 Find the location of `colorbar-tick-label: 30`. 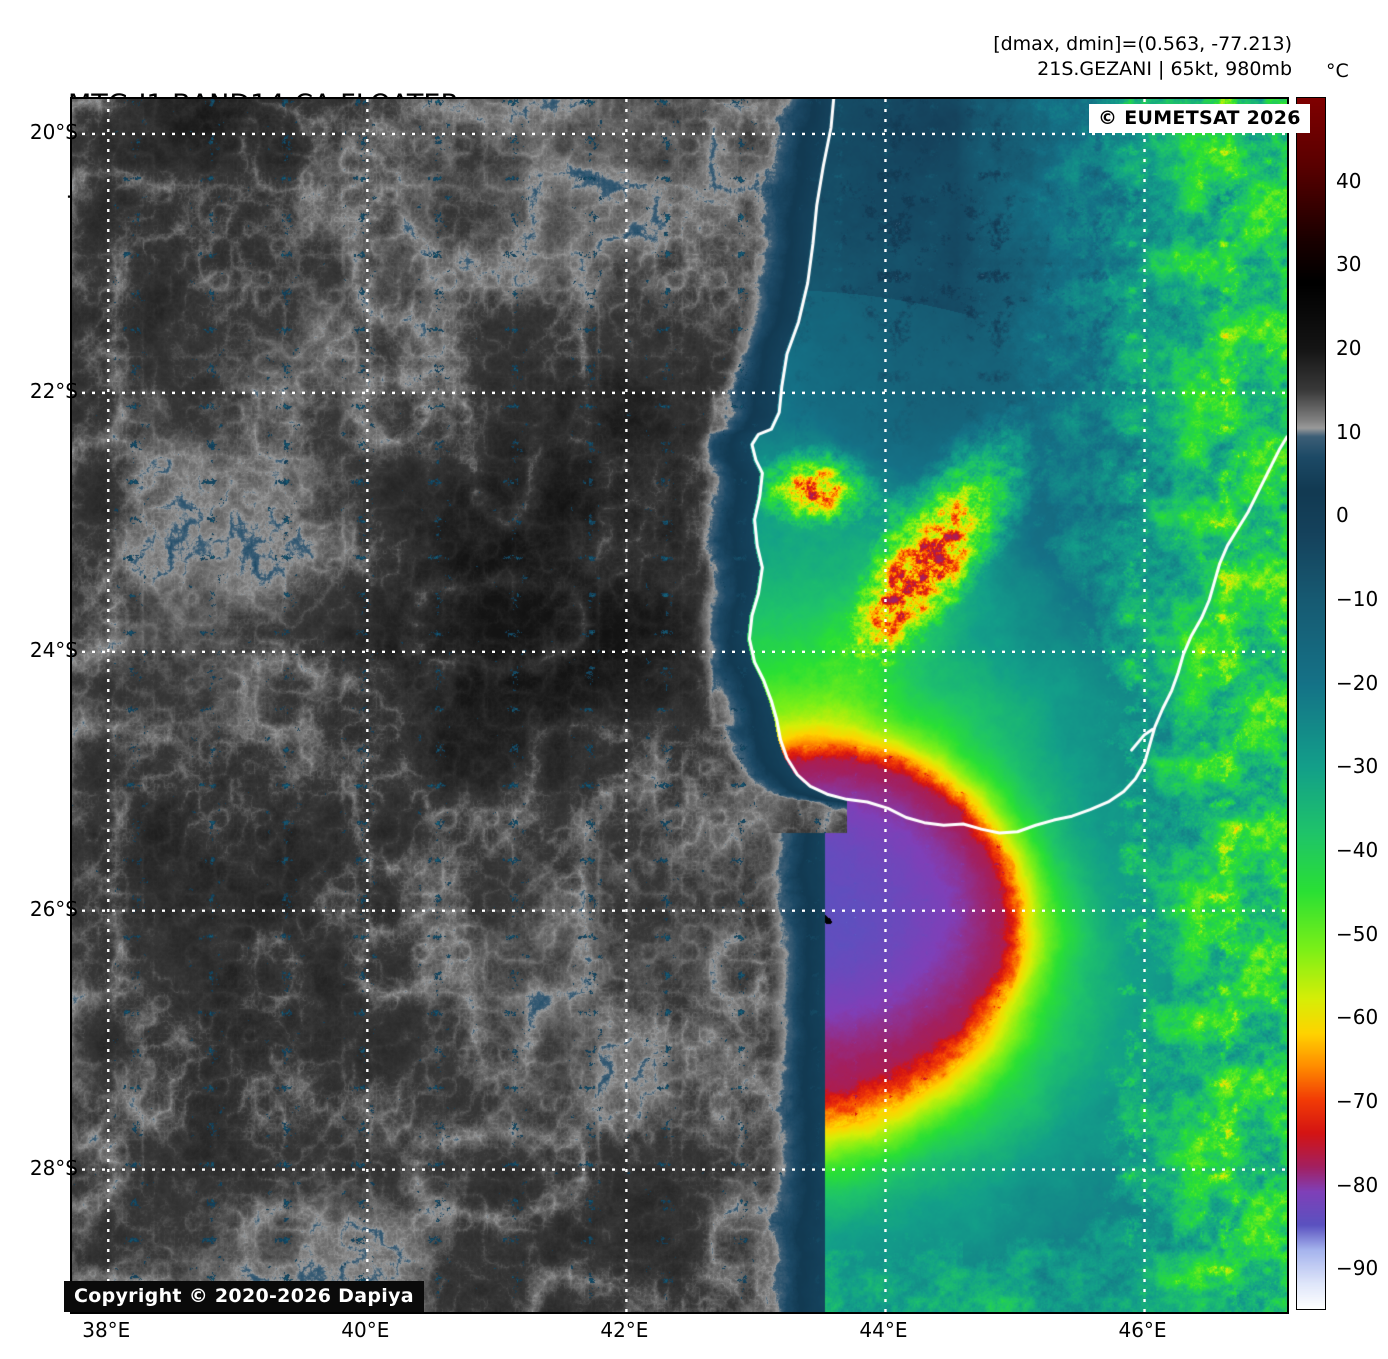

colorbar-tick-label: 30 is located at coordinates (1349, 264).